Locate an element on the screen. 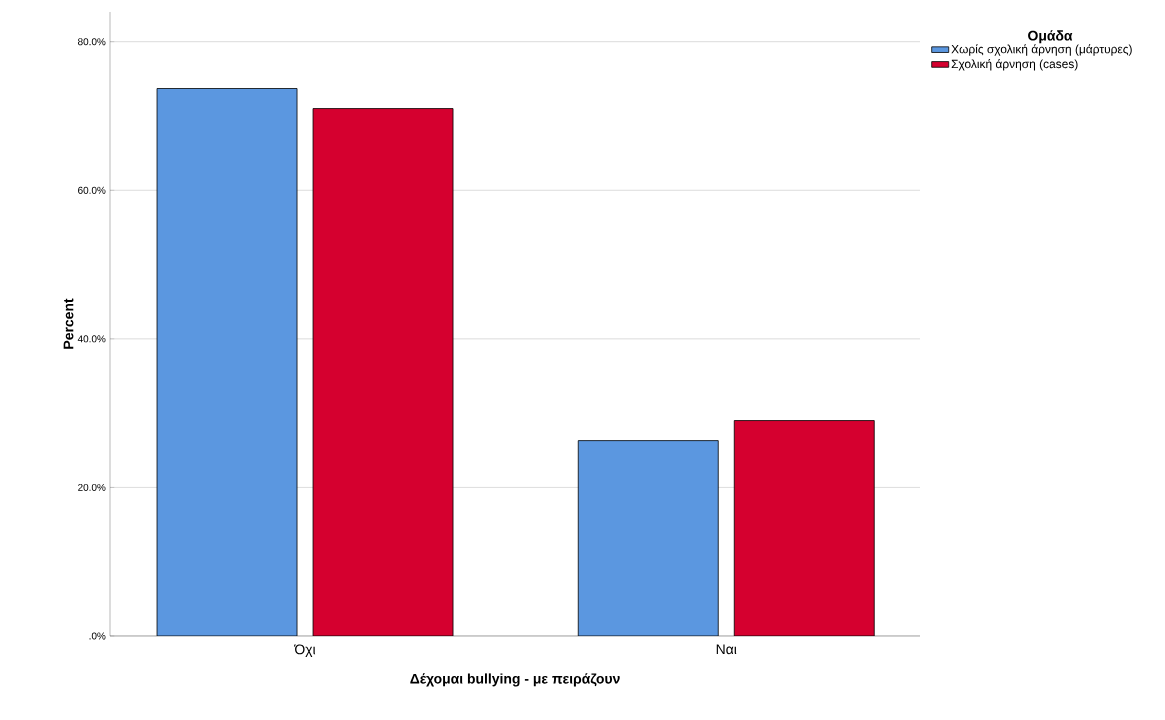  y-tick-label: 40.0% is located at coordinates (91, 339).